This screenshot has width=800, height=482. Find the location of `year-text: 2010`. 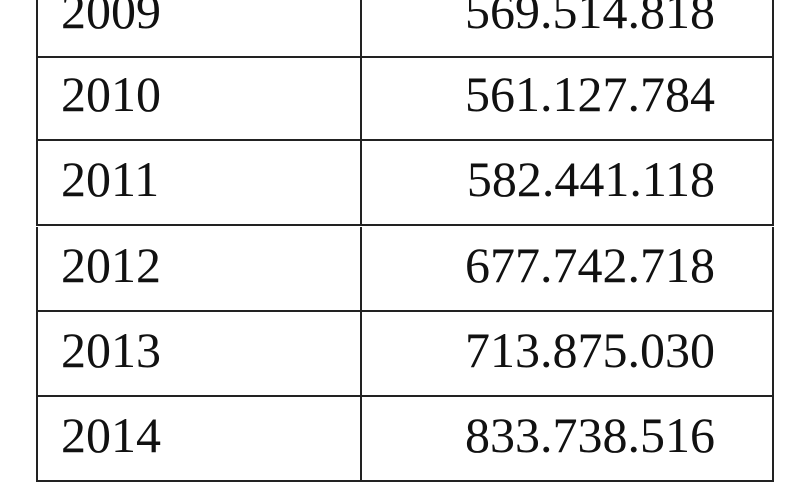

year-text: 2010 is located at coordinates (111, 94).